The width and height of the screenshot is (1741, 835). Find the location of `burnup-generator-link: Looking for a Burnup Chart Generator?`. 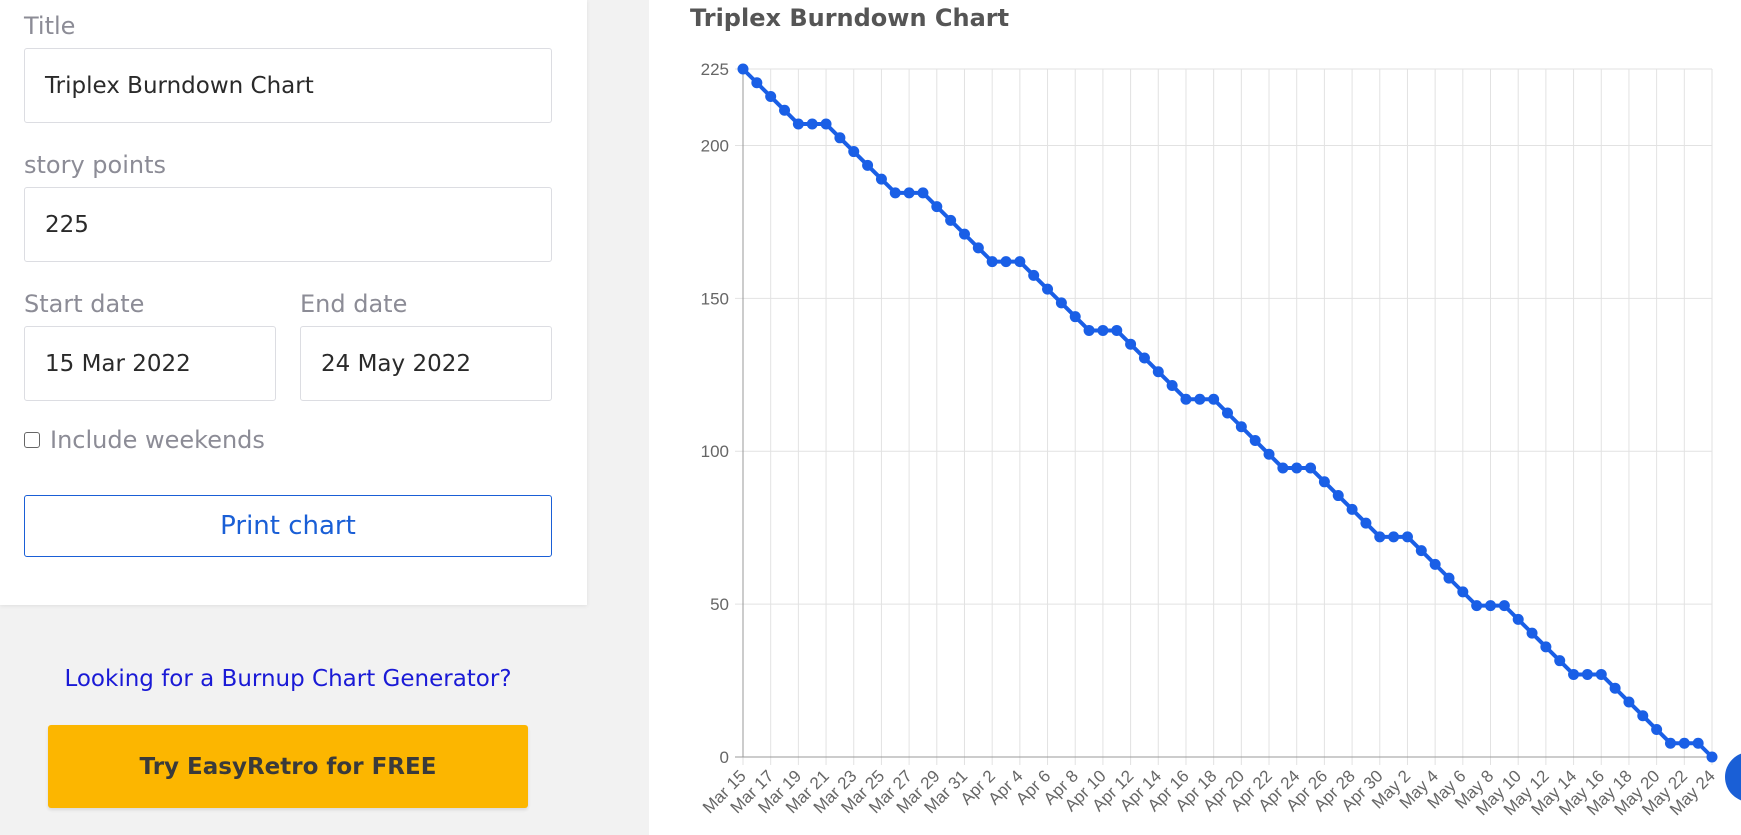

burnup-generator-link: Looking for a Burnup Chart Generator? is located at coordinates (288, 679).